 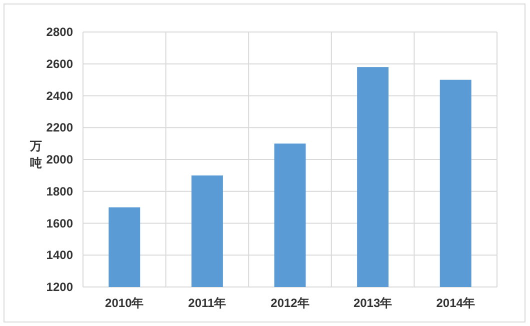 I want to click on y-tick-label: 2400, so click(x=60, y=95).